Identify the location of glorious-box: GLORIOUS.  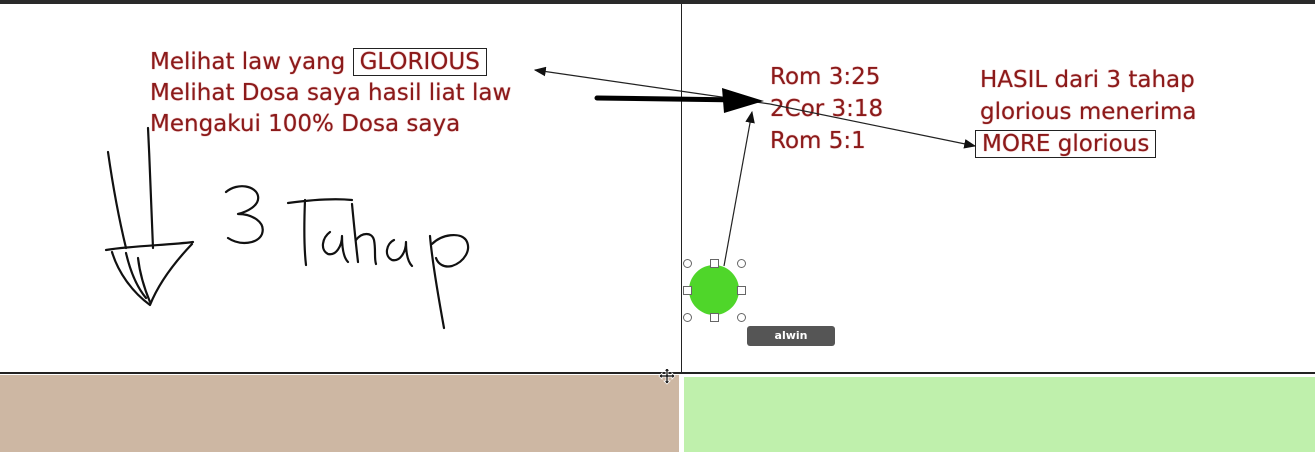
(419, 62).